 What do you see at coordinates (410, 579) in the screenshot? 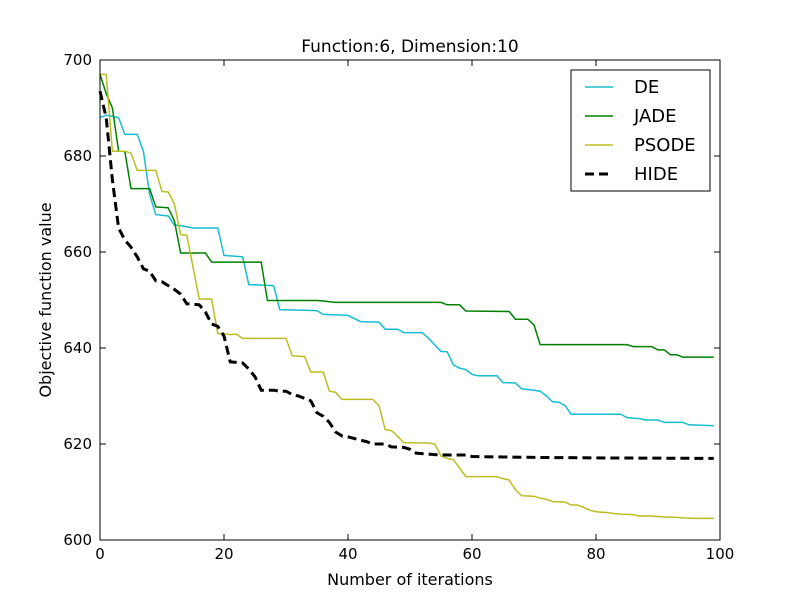
I see `x-axis-label: Number of iterations` at bounding box center [410, 579].